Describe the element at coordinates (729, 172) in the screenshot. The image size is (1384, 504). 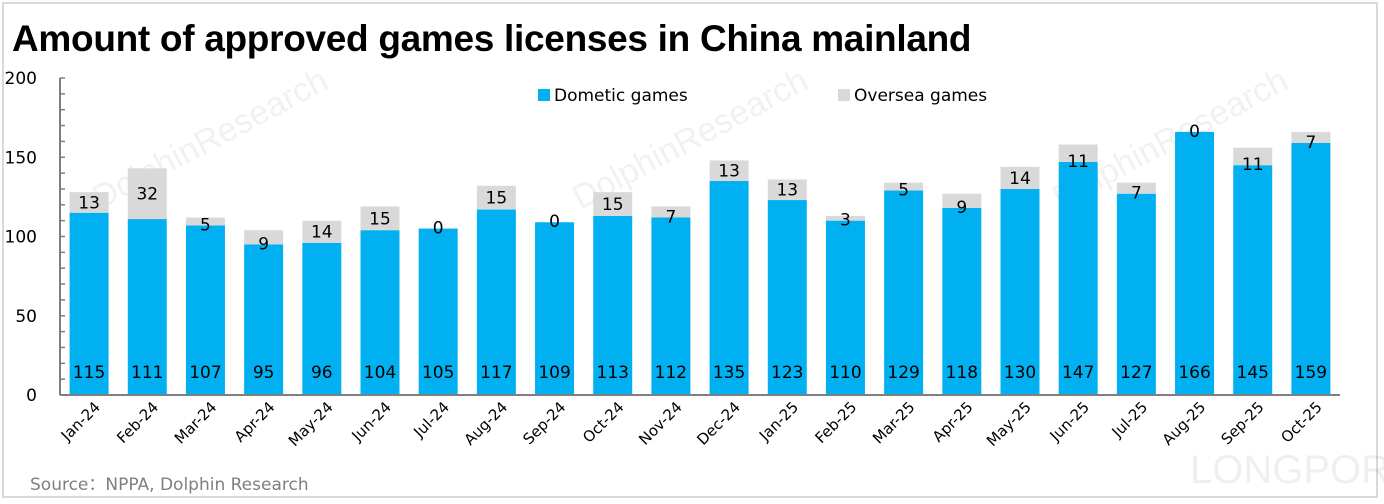
I see `data-label-oversea: 13` at that location.